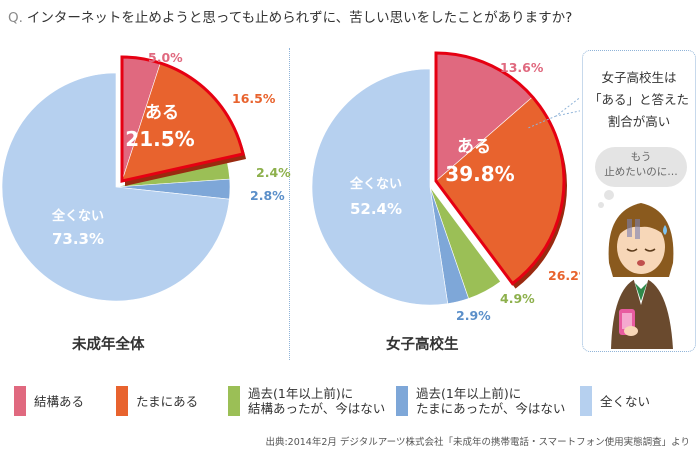  I want to click on never-label-0: 全くない, so click(77, 216).